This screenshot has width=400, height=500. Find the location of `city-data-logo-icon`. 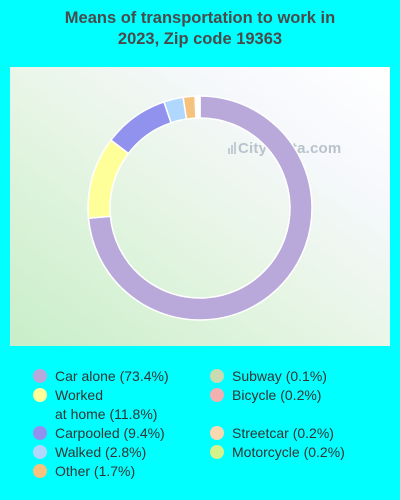

city-data-logo-icon is located at coordinates (232, 148).